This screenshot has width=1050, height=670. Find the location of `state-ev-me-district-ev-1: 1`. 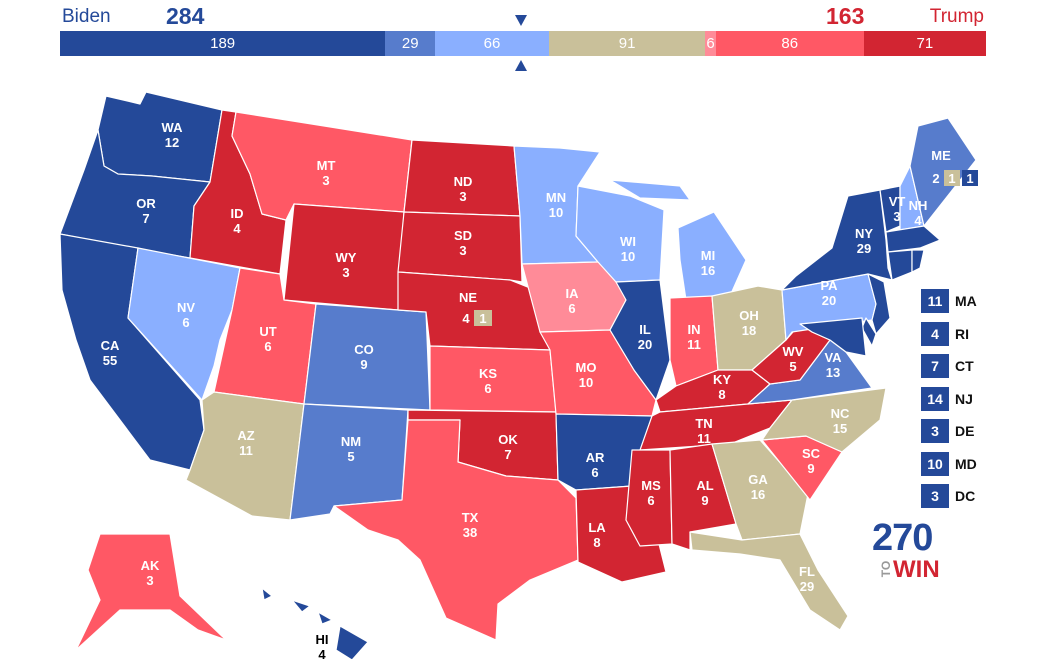

state-ev-me-district-ev-1: 1 is located at coordinates (969, 178).